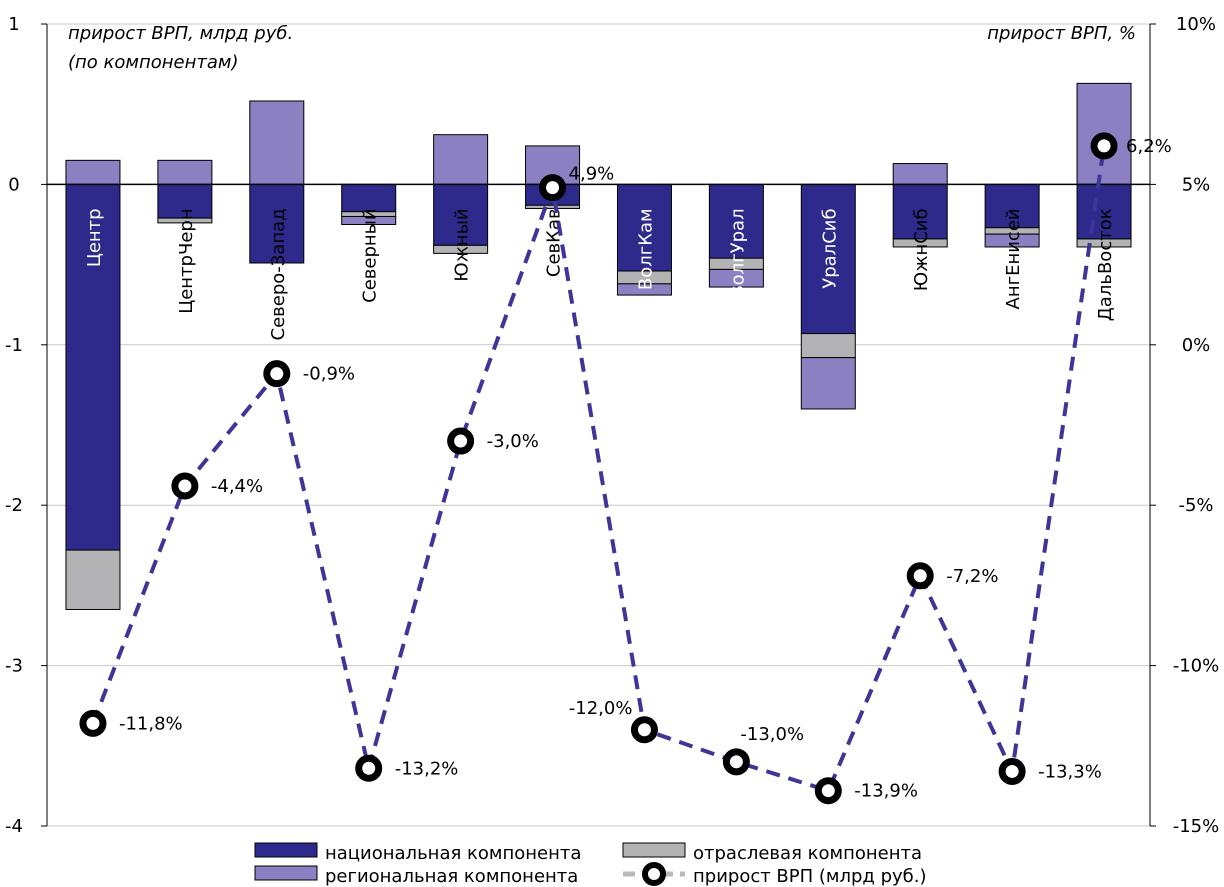  What do you see at coordinates (13, 184) in the screenshot?
I see `left-tick-label: 0` at bounding box center [13, 184].